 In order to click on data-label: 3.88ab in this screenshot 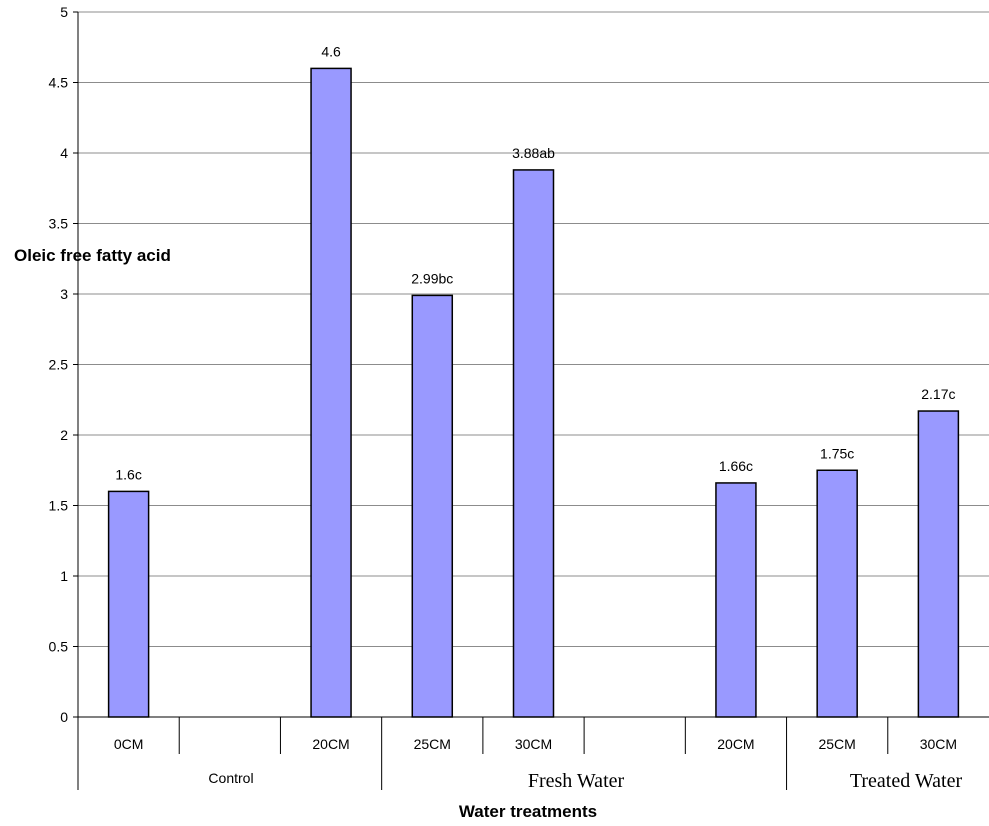, I will do `click(533, 153)`.